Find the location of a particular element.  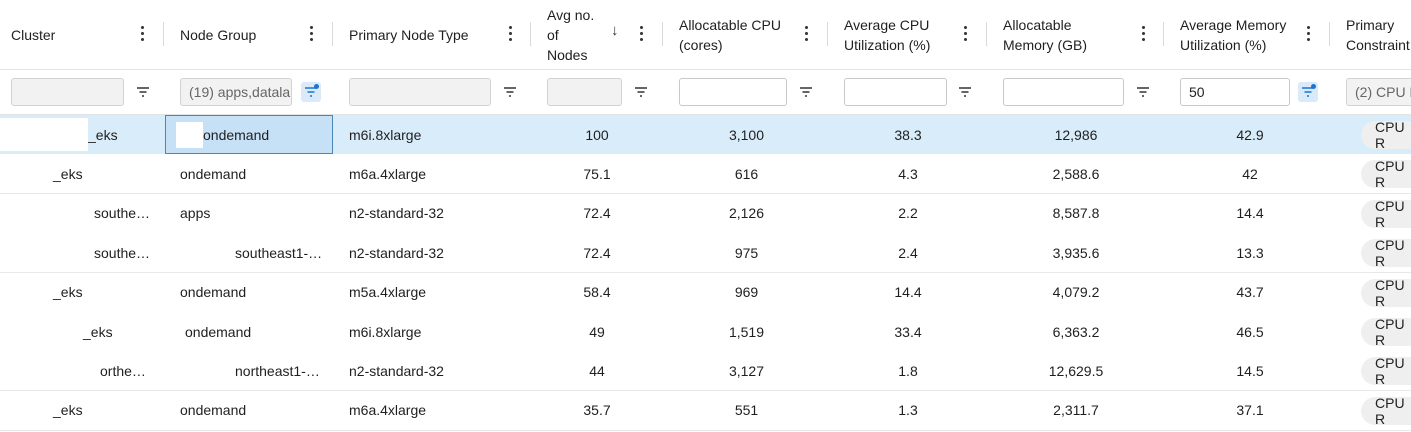

cell-cpu-util: 14.4 is located at coordinates (908, 292).